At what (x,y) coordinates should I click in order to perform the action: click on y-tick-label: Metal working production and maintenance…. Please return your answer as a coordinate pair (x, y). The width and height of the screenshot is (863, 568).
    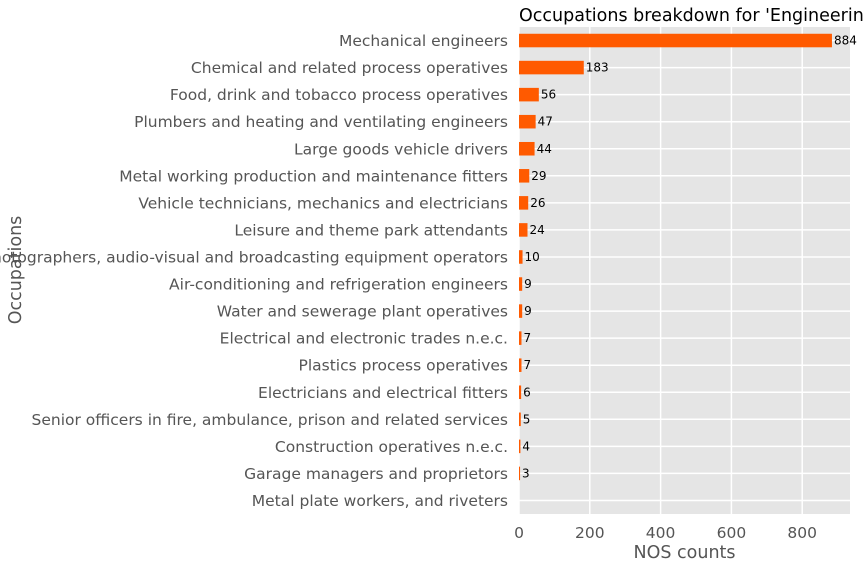
    Looking at the image, I should click on (313, 176).